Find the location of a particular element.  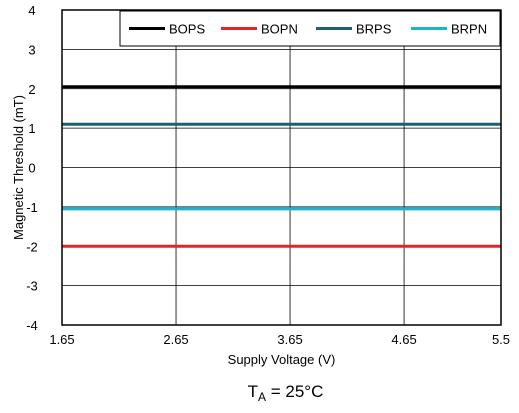

y-axis-ticks: 4 3 2 1 0 -1 -2 -3 -4 is located at coordinates (32, 168).